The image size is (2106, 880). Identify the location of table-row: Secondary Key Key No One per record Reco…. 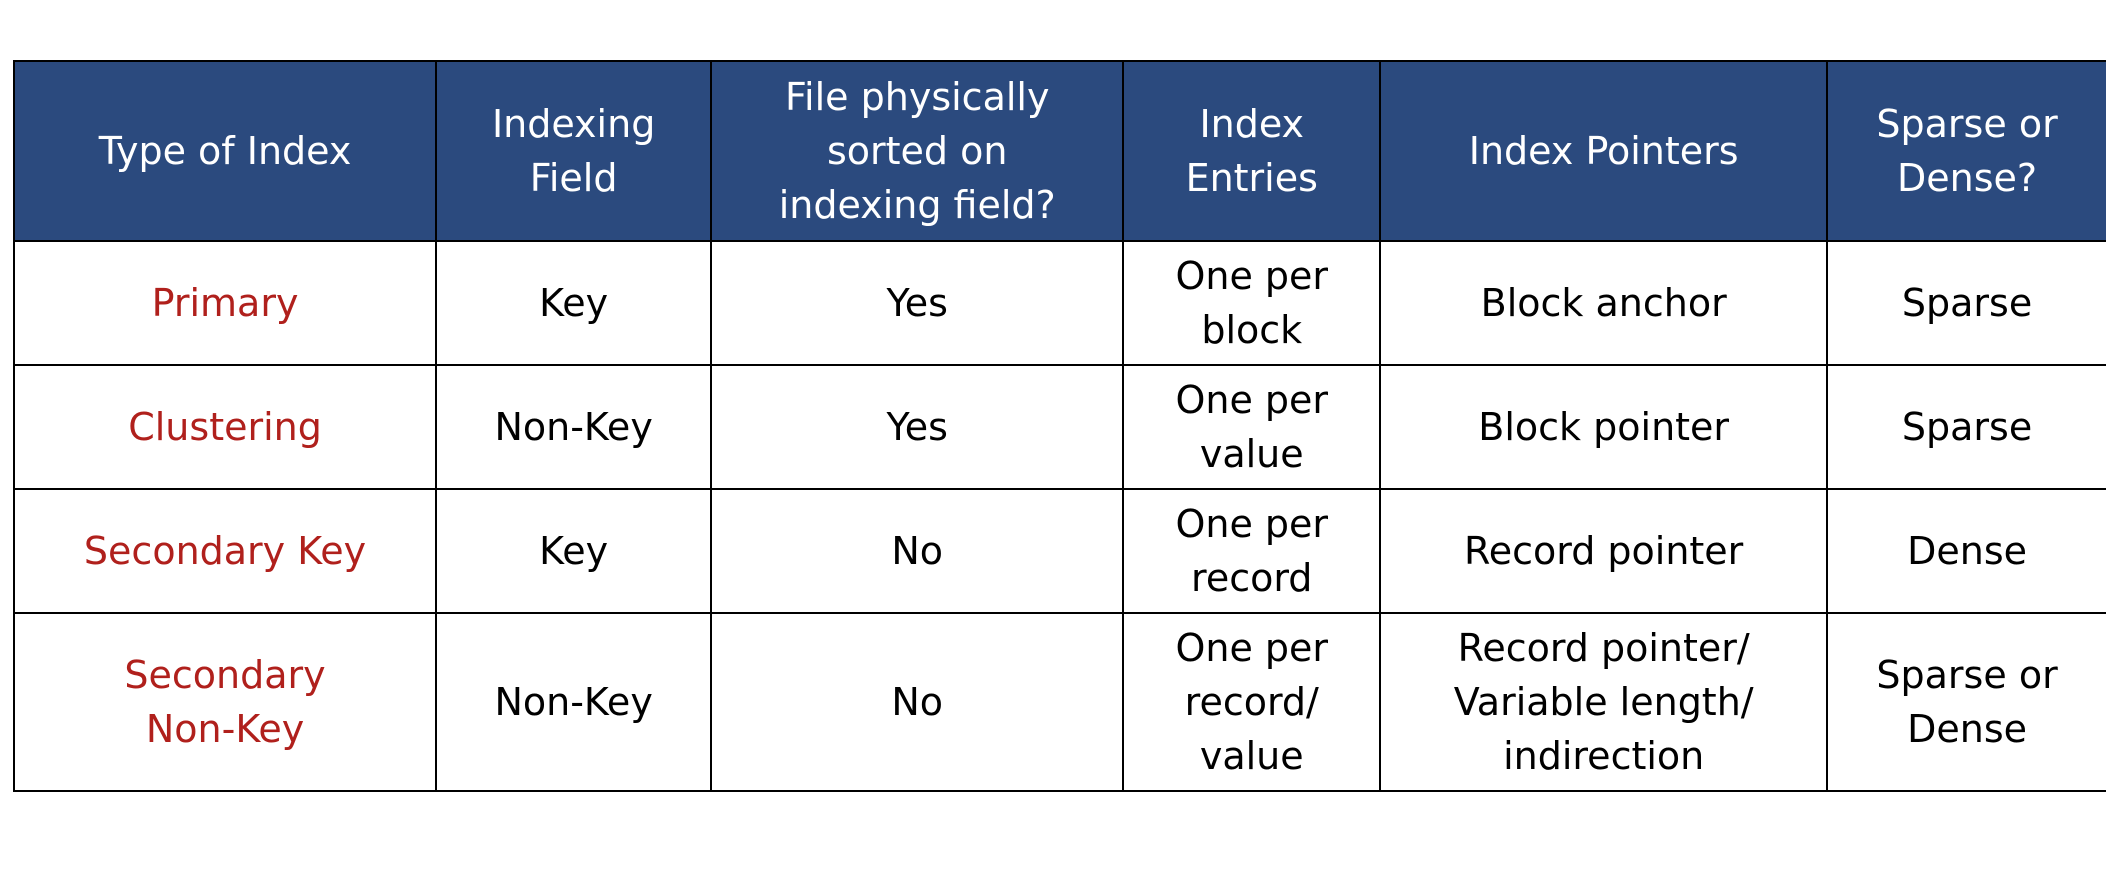
(1059, 551).